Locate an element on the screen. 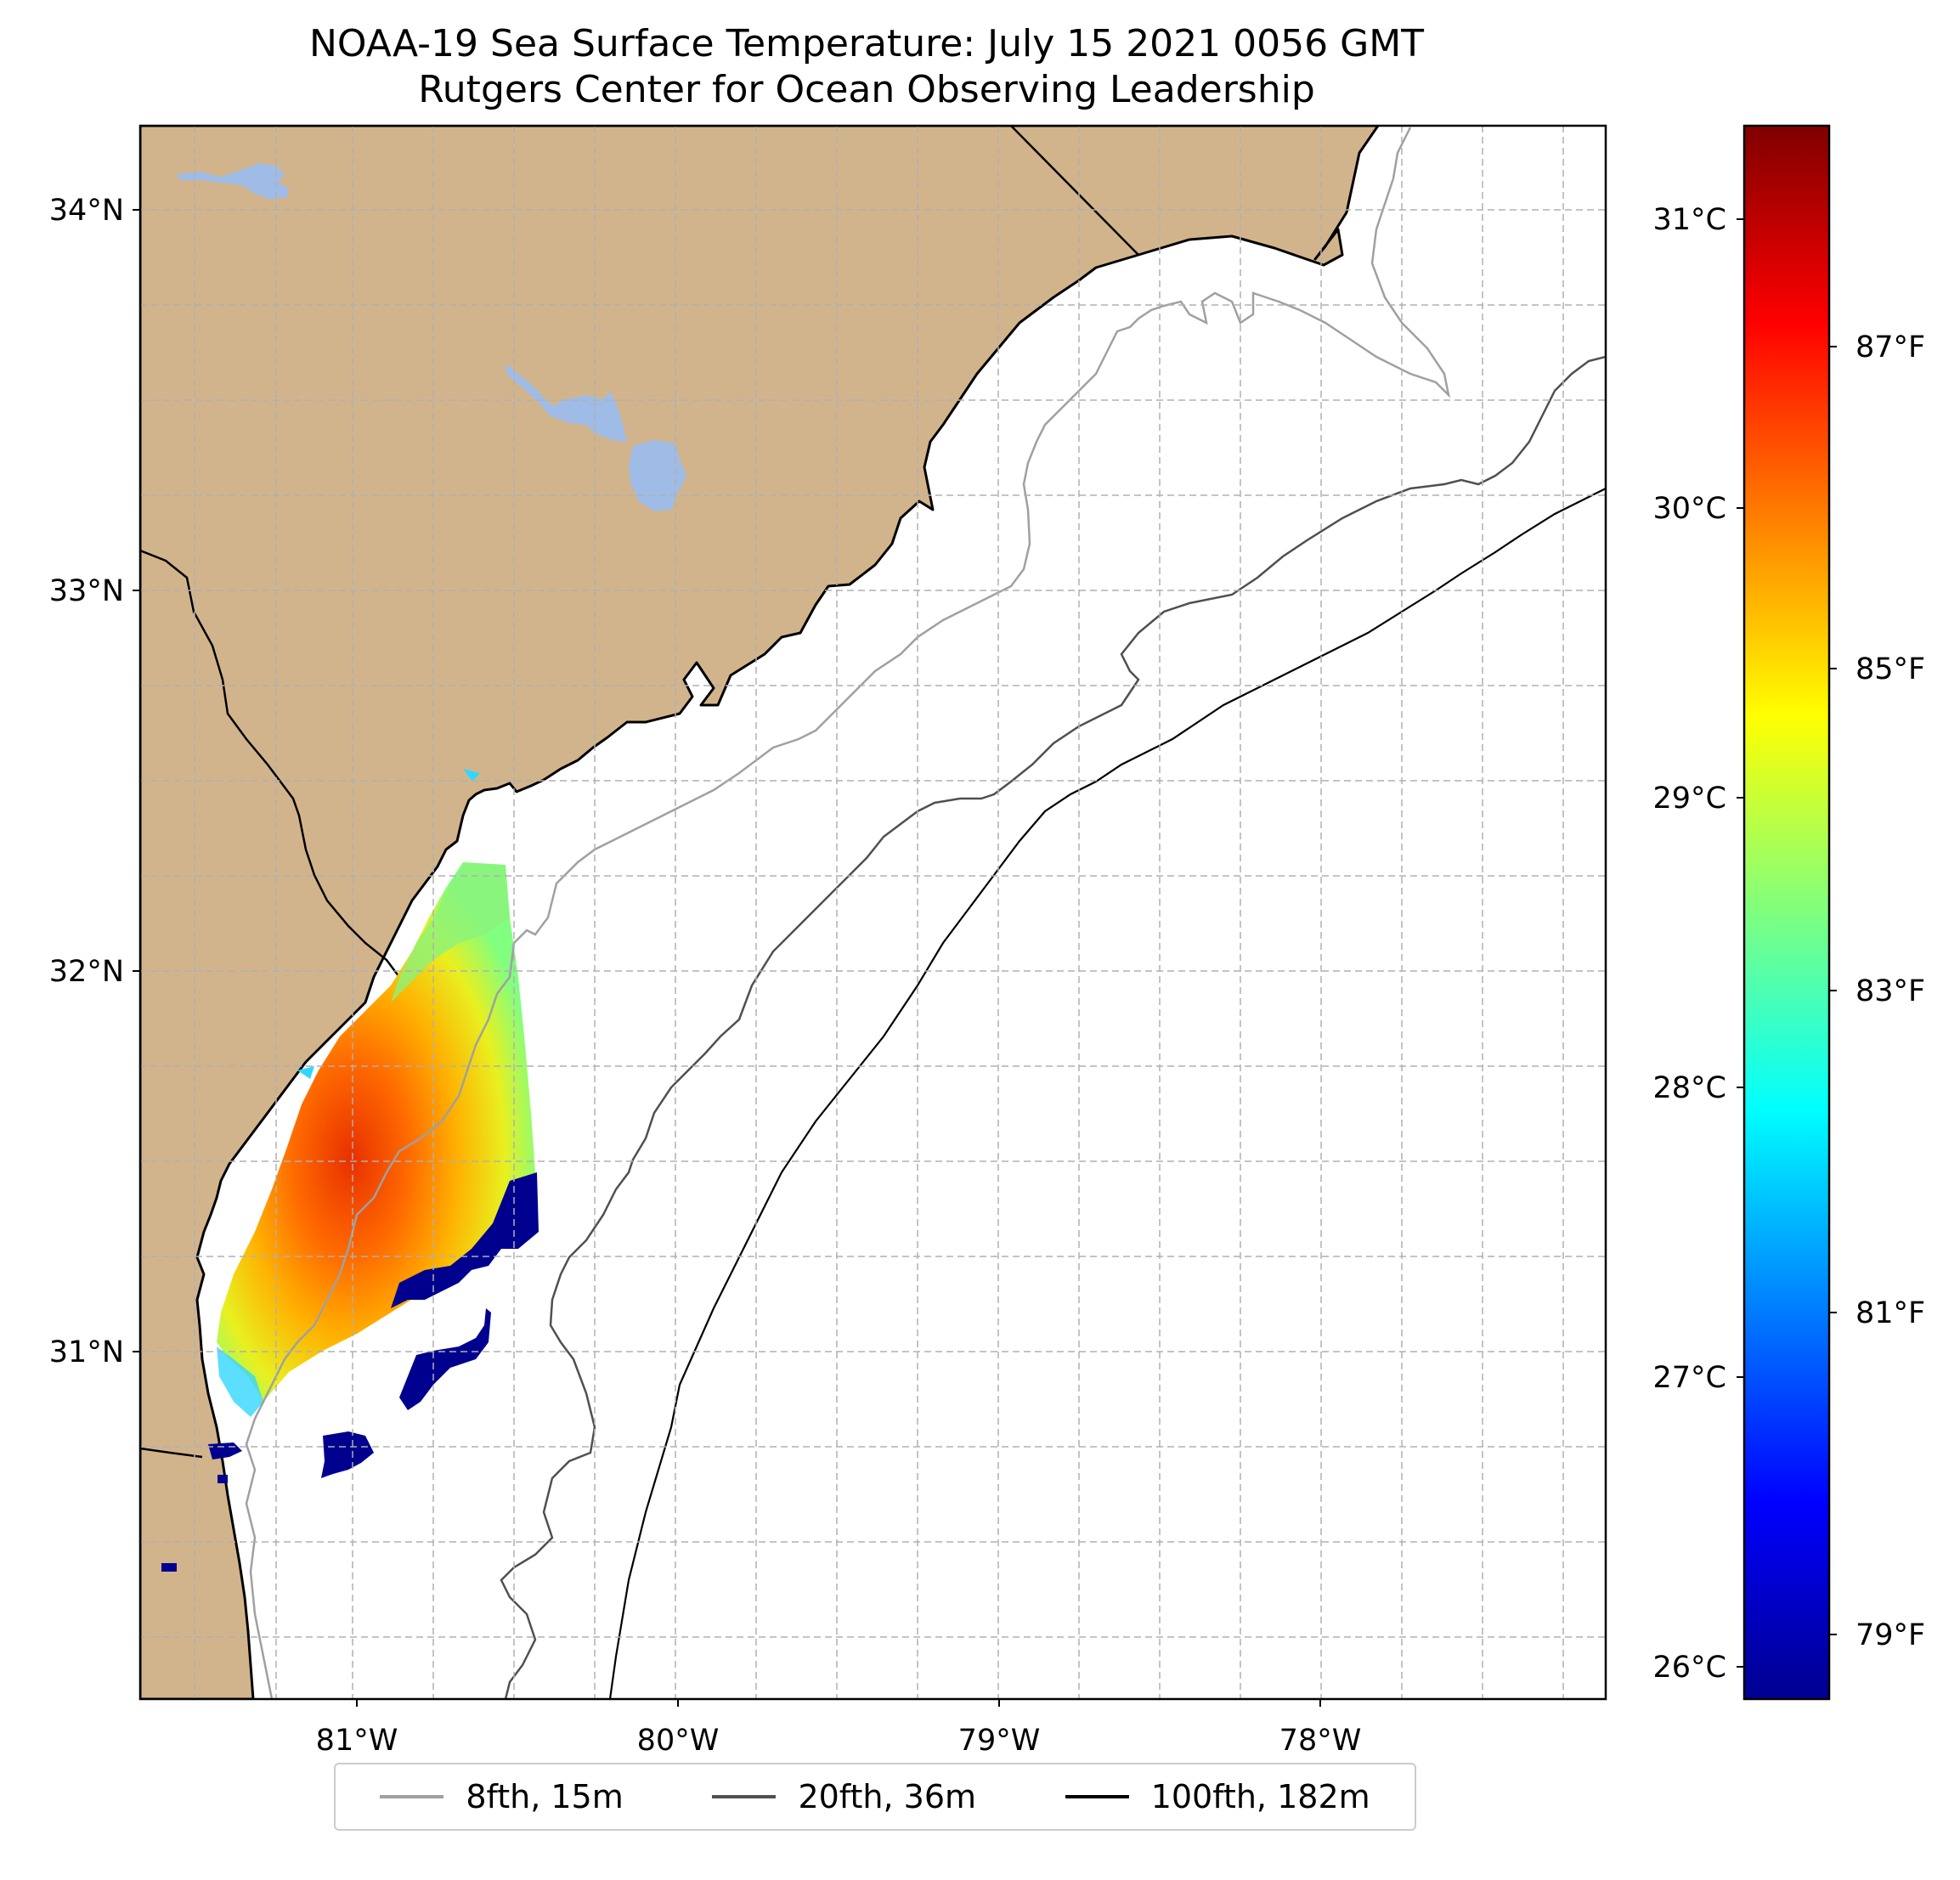 The image size is (1960, 1880). legend-item-8fth: 8fth, 15m is located at coordinates (502, 1797).